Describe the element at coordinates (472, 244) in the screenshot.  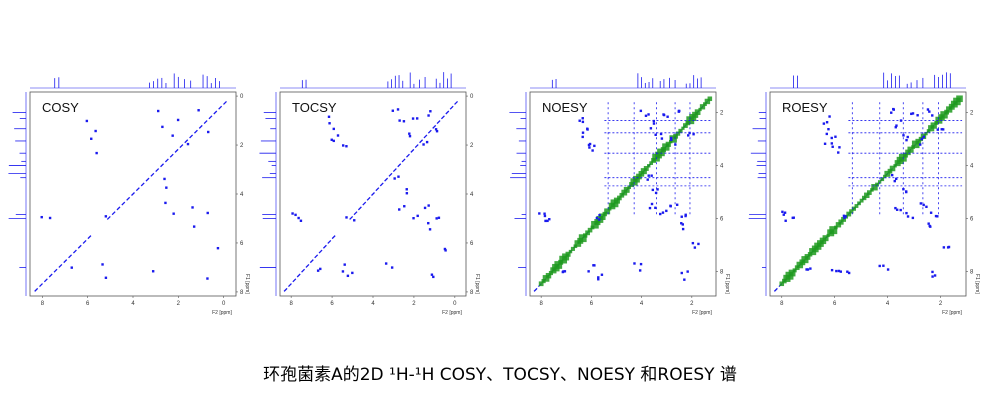
I see `f1-tick-label: 6` at that location.